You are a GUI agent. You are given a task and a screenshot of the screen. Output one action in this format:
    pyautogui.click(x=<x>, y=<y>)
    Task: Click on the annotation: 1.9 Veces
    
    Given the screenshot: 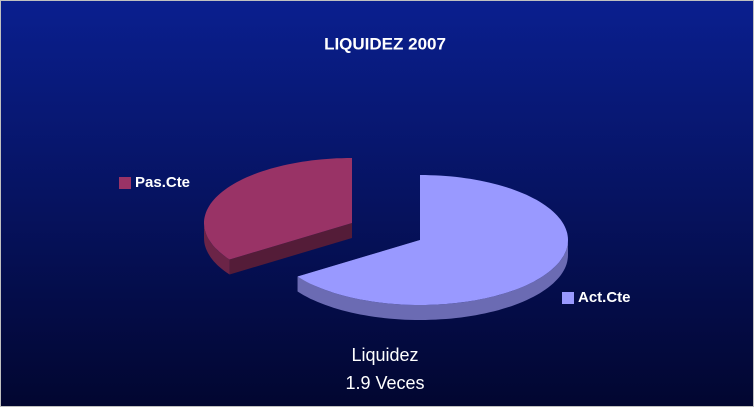 What is the action you would take?
    pyautogui.click(x=384, y=383)
    